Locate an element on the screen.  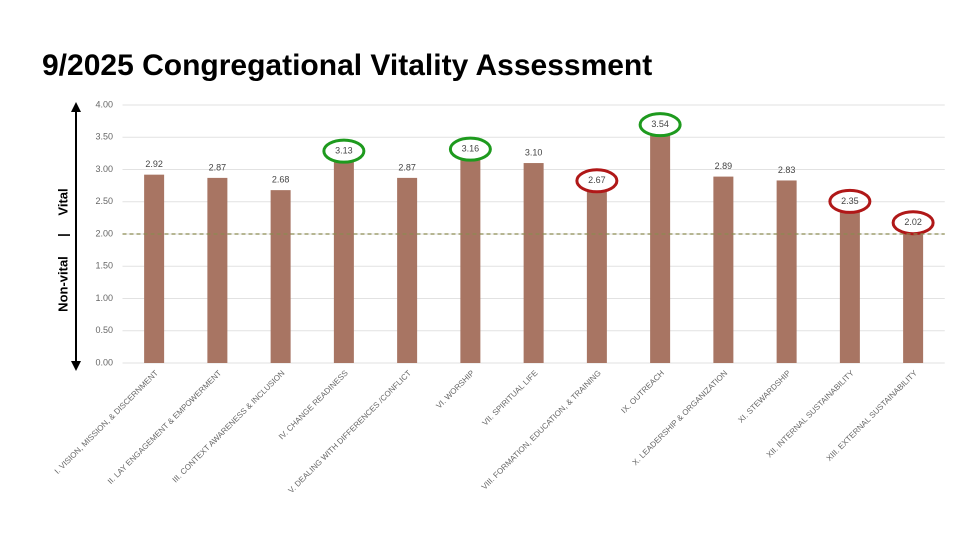
x-tick-label: V. DEALING WITH DIFFERENCES /CONFLICT is located at coordinates (349, 431).